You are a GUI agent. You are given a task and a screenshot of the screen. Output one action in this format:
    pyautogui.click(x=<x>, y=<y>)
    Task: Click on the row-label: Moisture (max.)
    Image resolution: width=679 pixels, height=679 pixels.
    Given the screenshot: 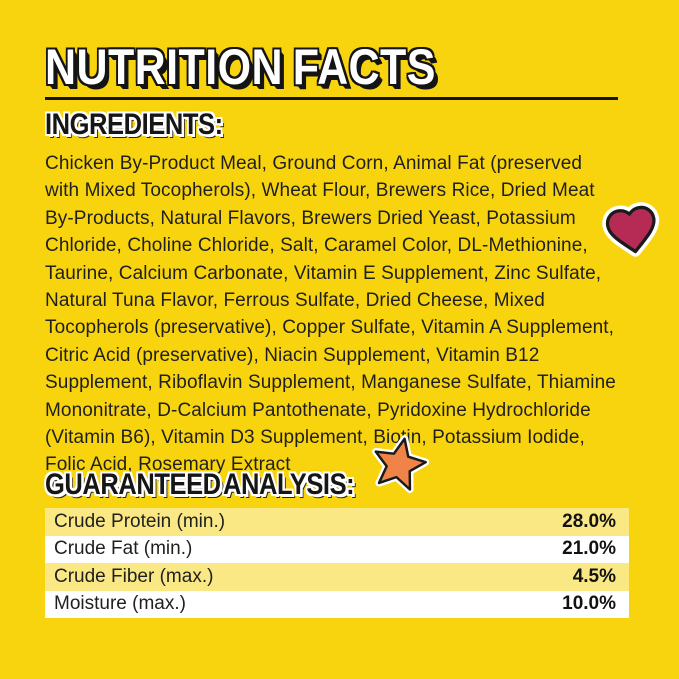 What is the action you would take?
    pyautogui.click(x=120, y=604)
    